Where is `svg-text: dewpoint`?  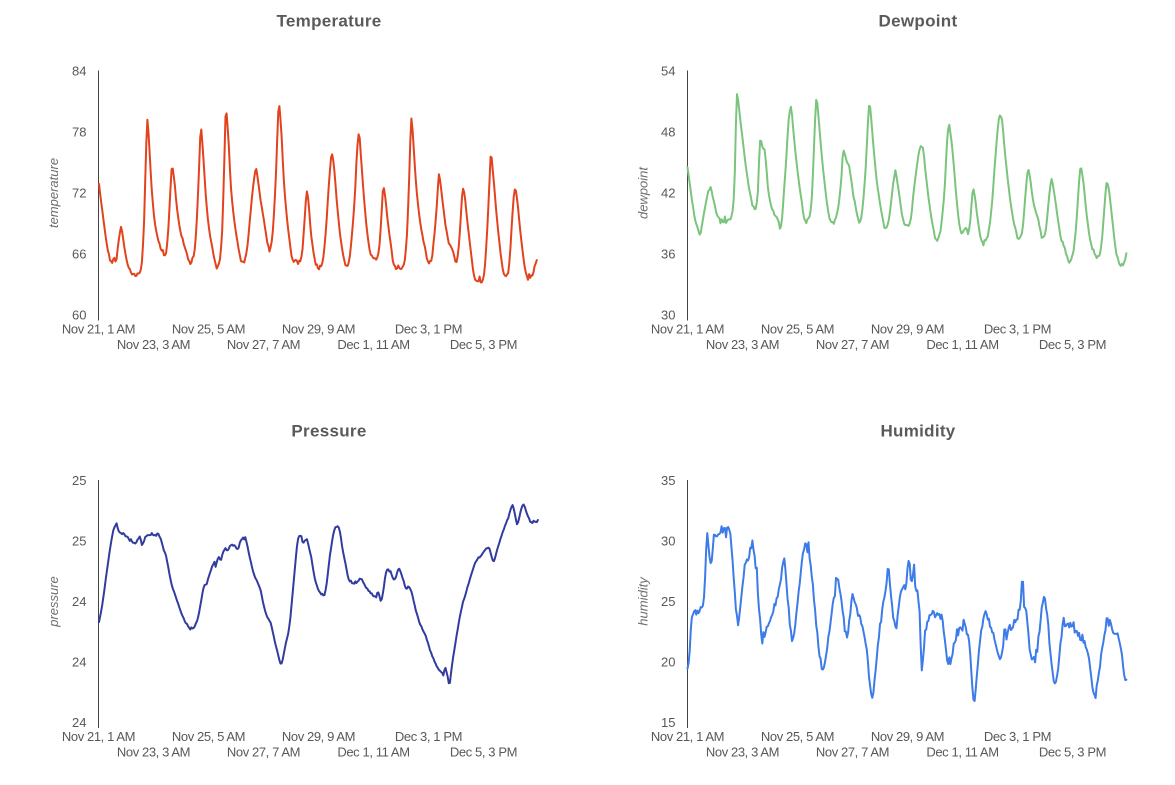 svg-text: dewpoint is located at coordinates (643, 192).